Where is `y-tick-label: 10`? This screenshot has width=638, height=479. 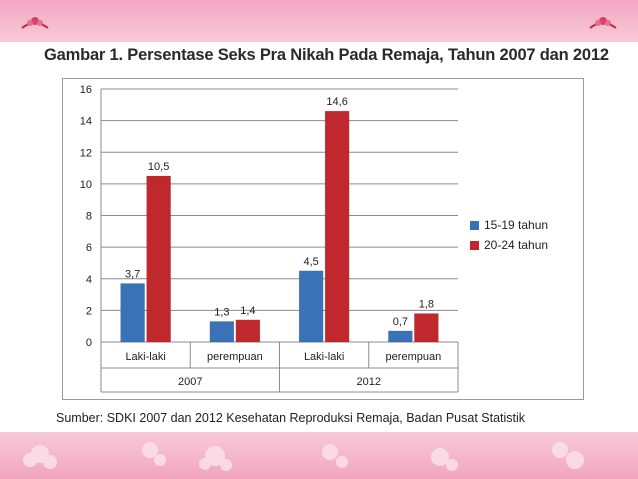
y-tick-label: 10 is located at coordinates (86, 185).